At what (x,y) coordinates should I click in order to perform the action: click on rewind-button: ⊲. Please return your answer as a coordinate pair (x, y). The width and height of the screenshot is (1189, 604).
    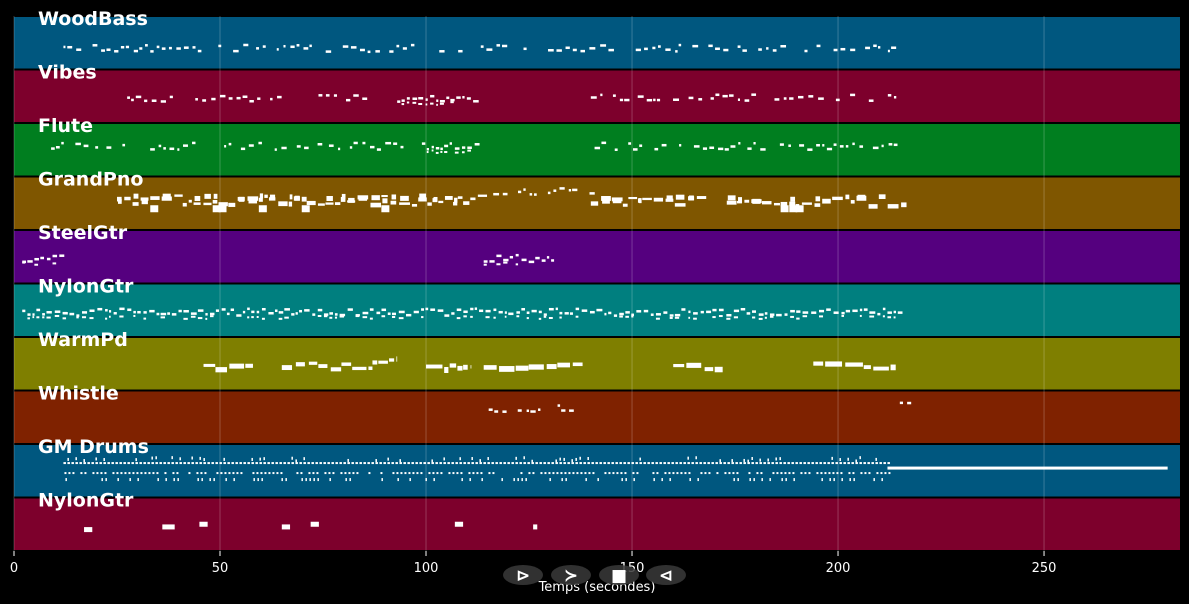
    Looking at the image, I should click on (666, 575).